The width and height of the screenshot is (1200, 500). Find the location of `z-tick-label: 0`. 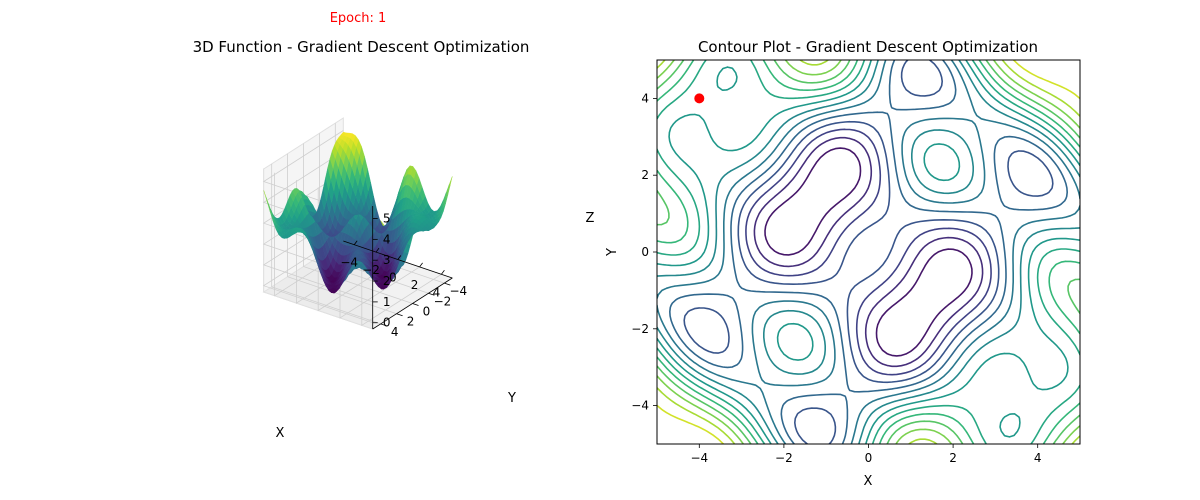

z-tick-label: 0 is located at coordinates (387, 323).